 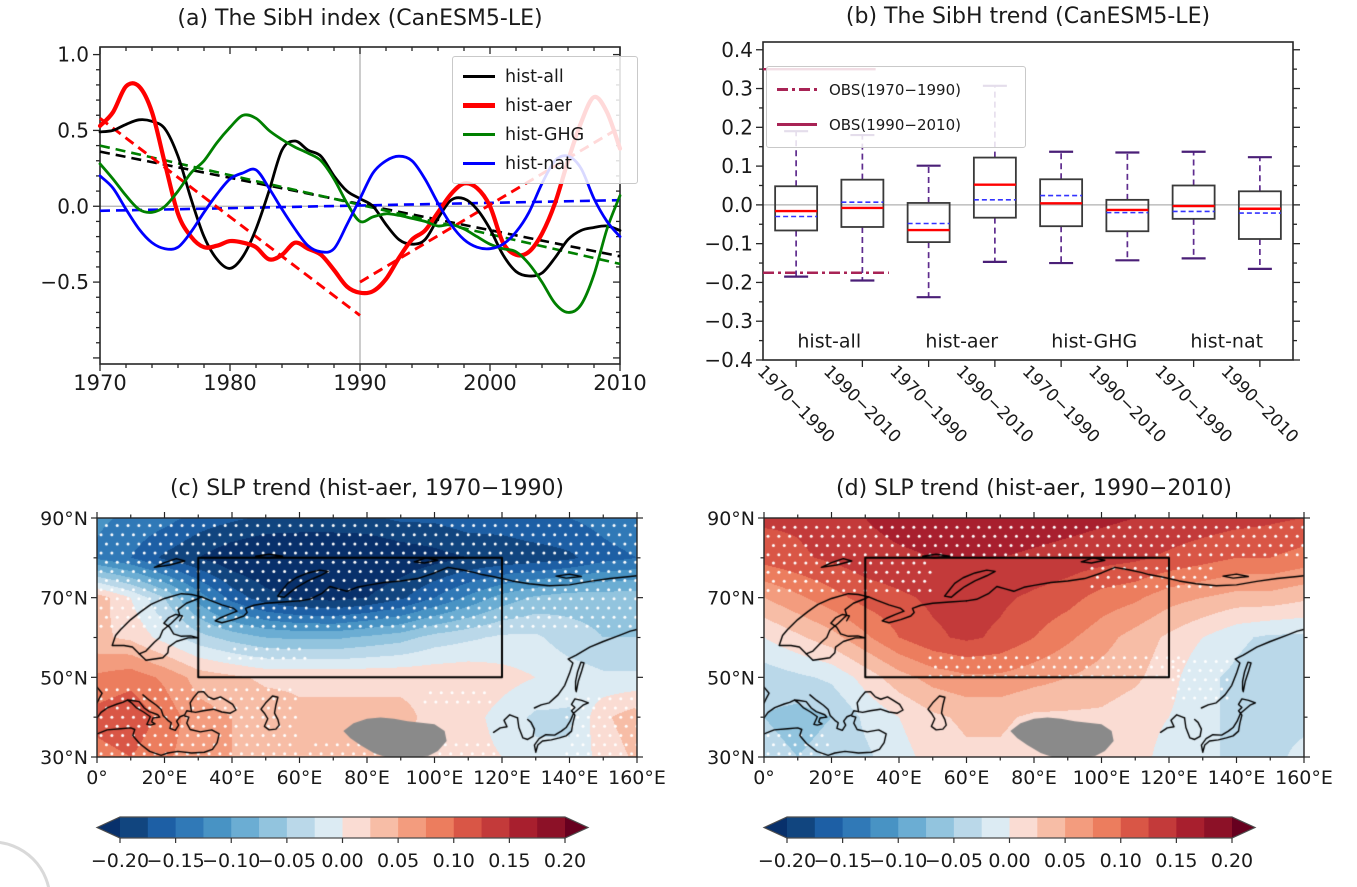 I want to click on svg-text: 0.1, so click(x=737, y=166).